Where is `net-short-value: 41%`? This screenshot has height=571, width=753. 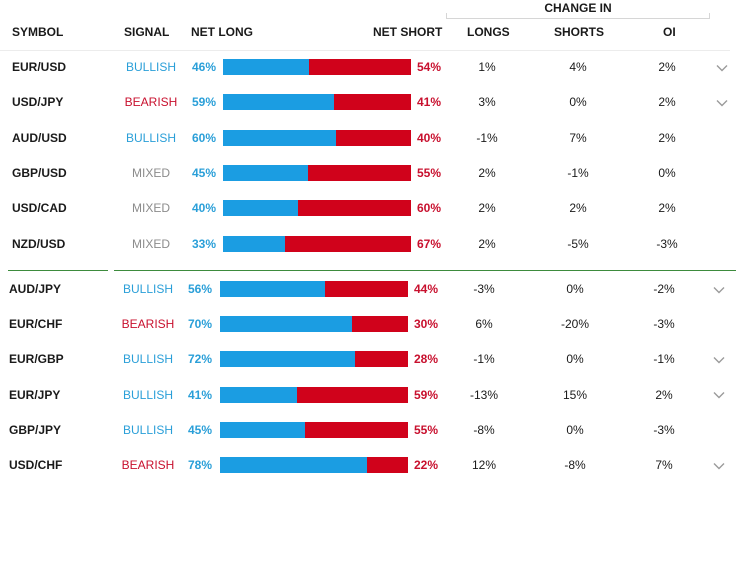
net-short-value: 41% is located at coordinates (429, 102).